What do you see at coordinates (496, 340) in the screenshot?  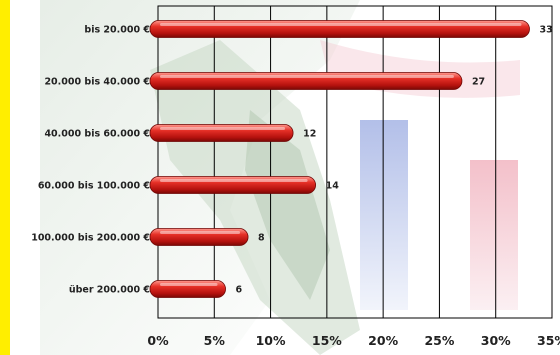 I see `x-tick-label: 30%` at bounding box center [496, 340].